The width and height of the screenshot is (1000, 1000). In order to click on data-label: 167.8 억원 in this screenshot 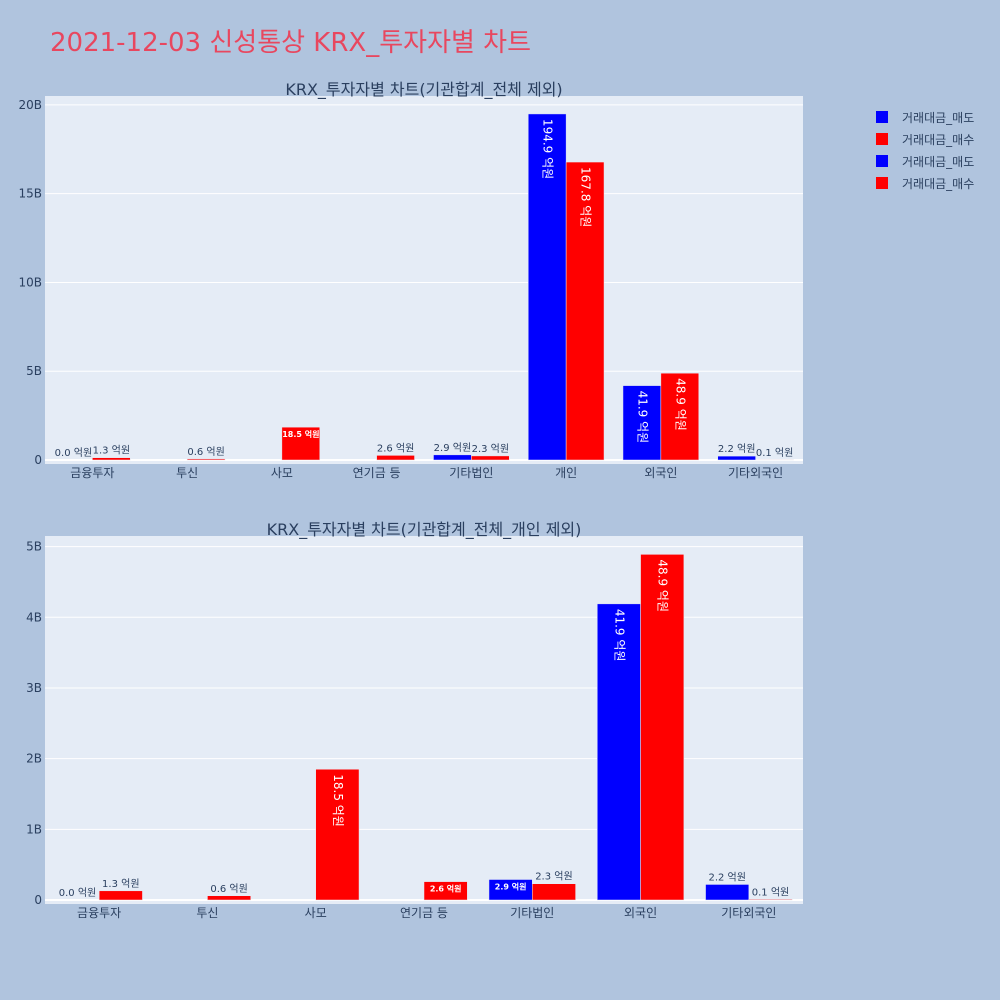, I will do `click(586, 197)`.